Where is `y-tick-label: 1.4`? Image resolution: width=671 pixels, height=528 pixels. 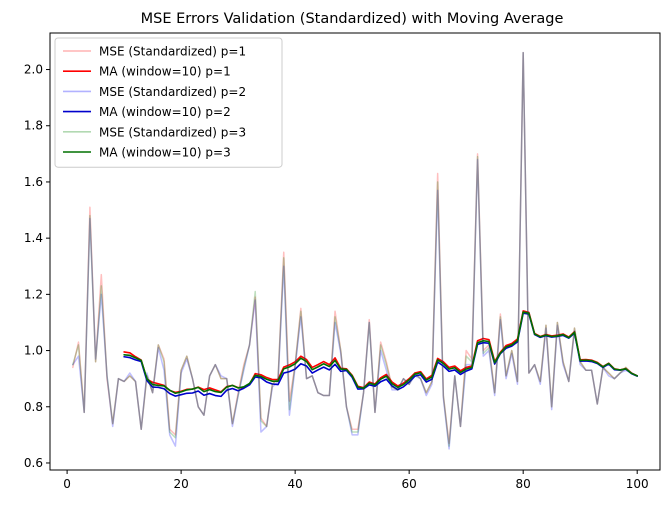
y-tick-label: 1.4 is located at coordinates (33, 238).